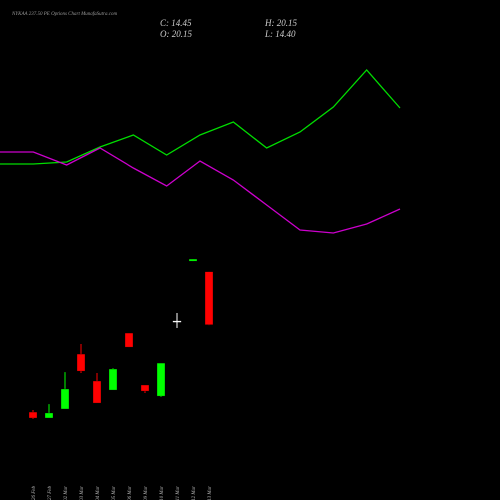 Image resolution: width=500 pixels, height=500 pixels. What do you see at coordinates (162, 493) in the screenshot?
I see `x-tick-label: 10 Mar` at bounding box center [162, 493].